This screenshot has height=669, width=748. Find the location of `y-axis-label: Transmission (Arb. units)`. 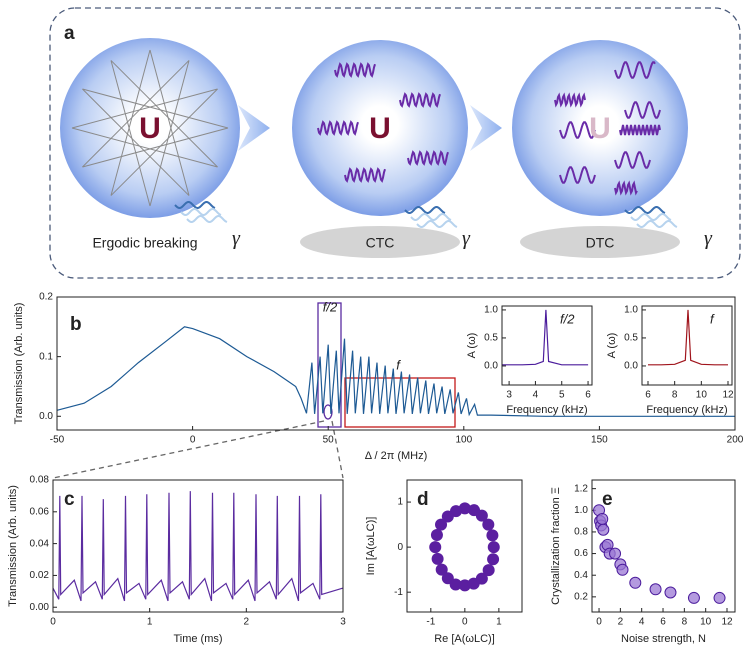

y-axis-label: Transmission (Arb. units) is located at coordinates (19, 364).